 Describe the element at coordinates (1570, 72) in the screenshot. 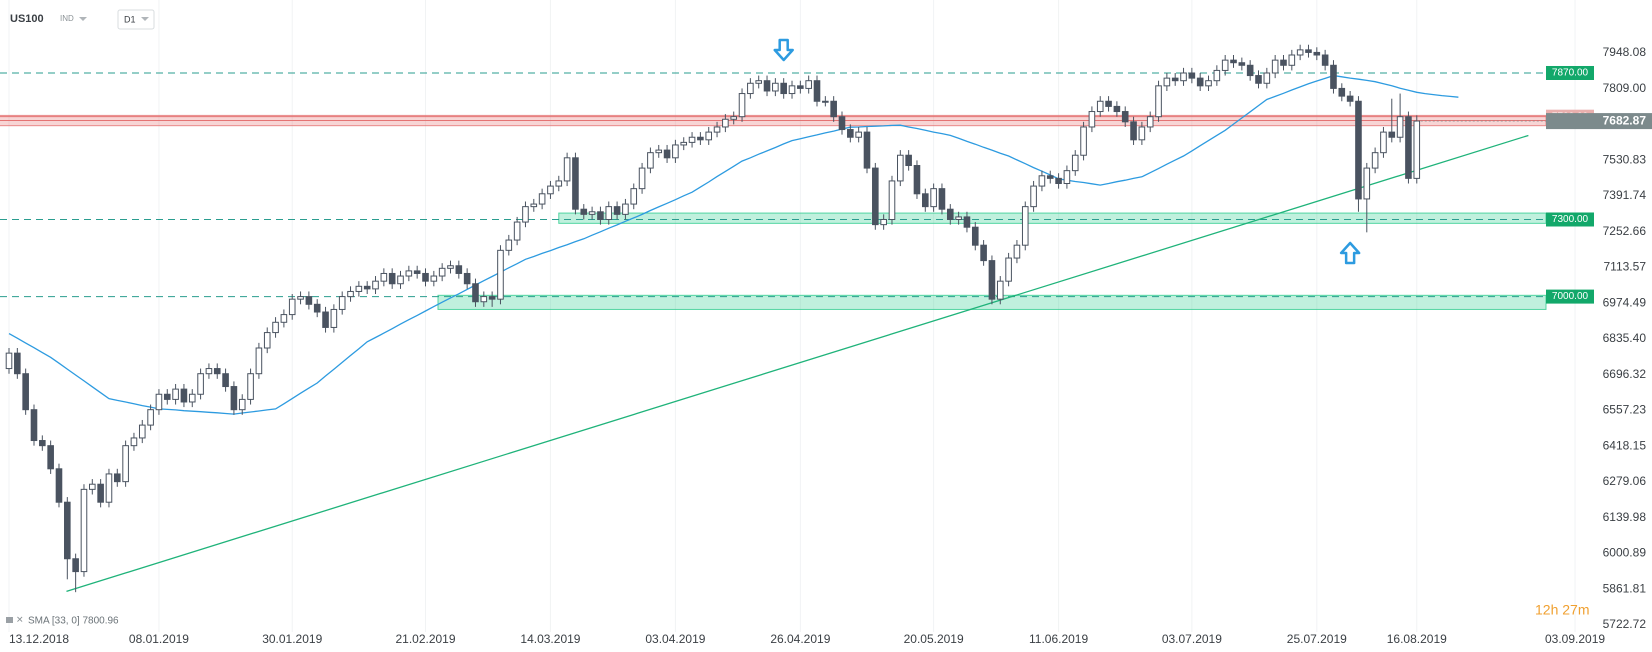

I see `level-tag` at that location.